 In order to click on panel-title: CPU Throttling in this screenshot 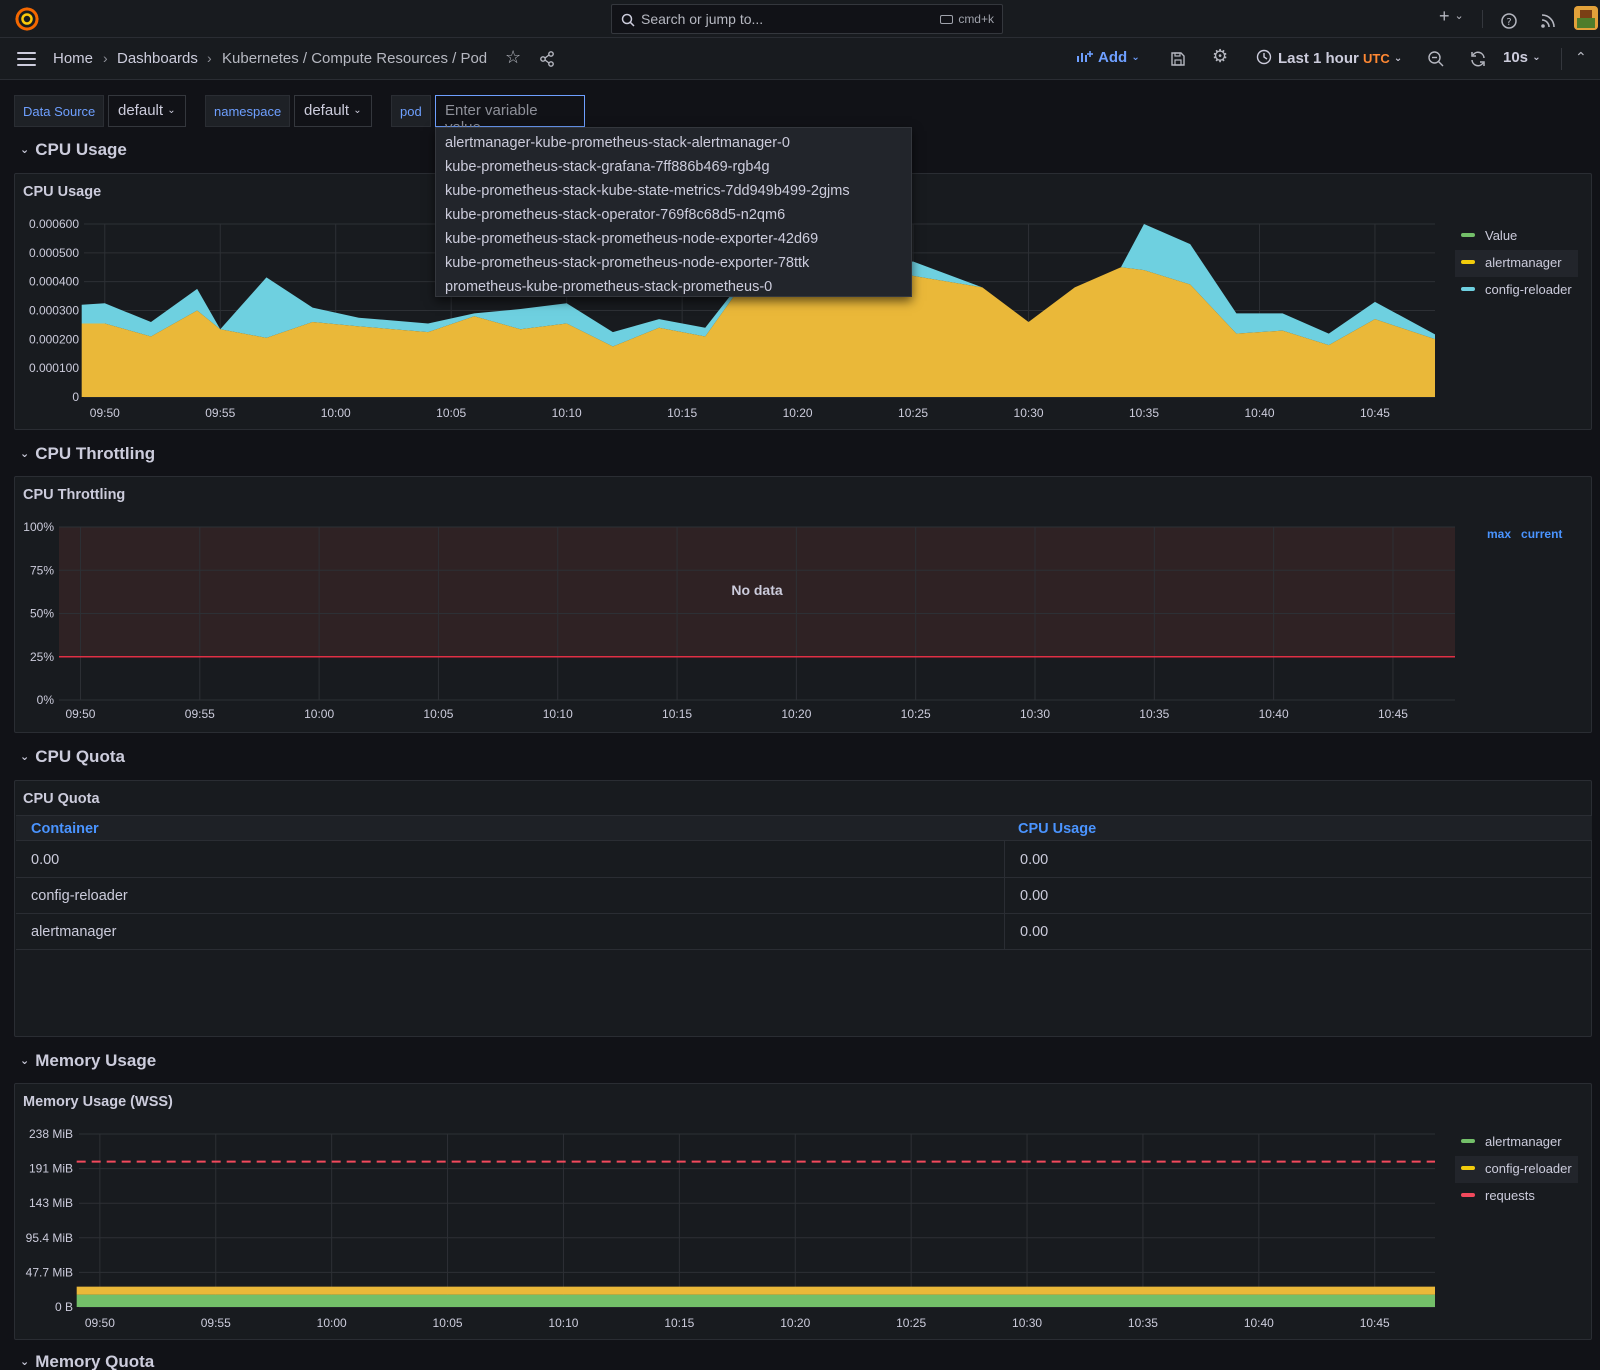, I will do `click(74, 495)`.